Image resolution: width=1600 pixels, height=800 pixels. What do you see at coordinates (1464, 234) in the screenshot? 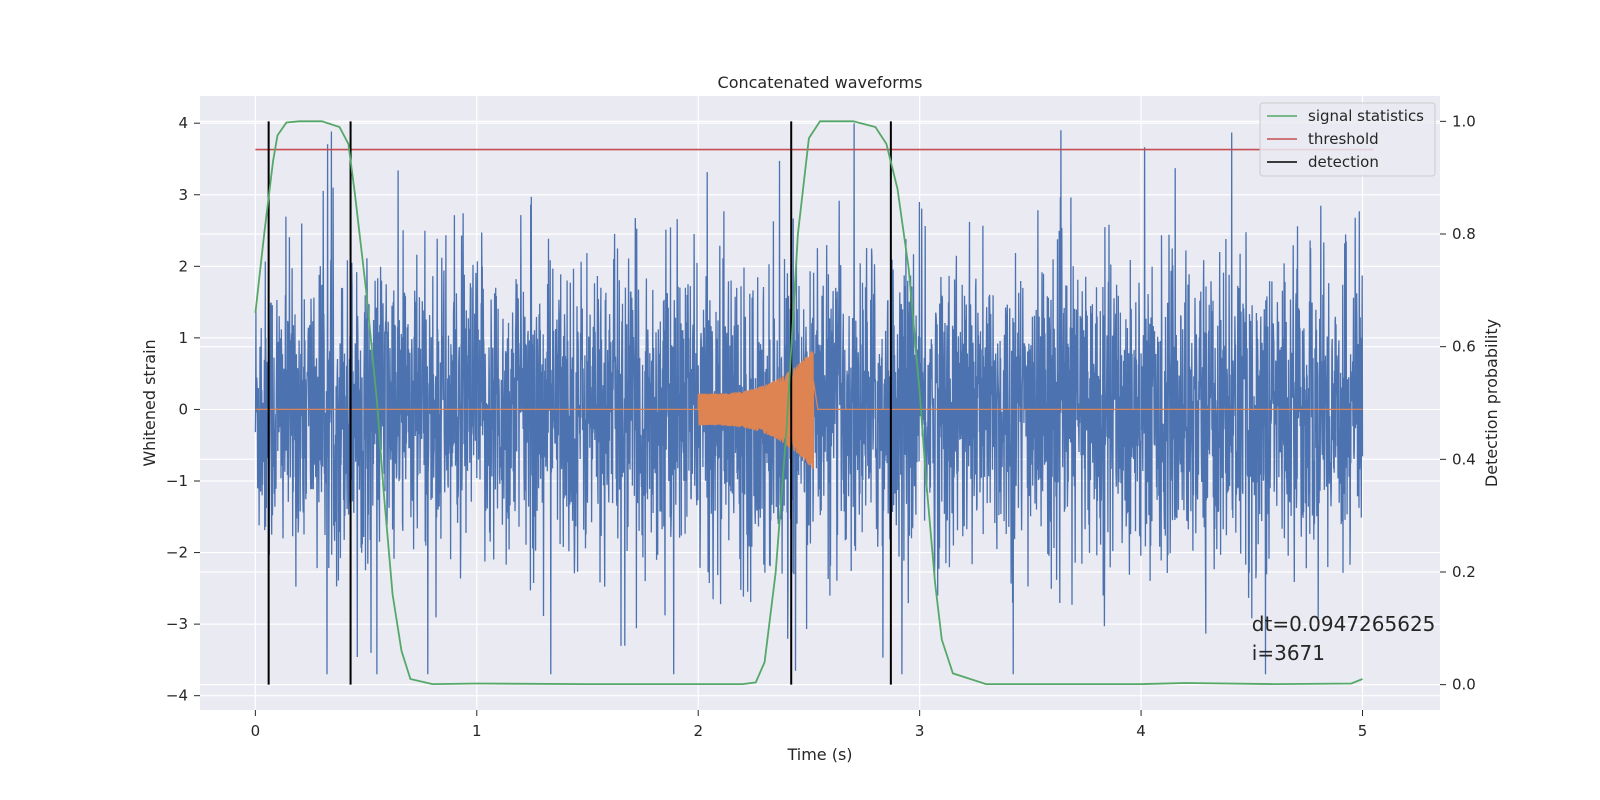
I see `y2-tick-label: 0.8` at bounding box center [1464, 234].